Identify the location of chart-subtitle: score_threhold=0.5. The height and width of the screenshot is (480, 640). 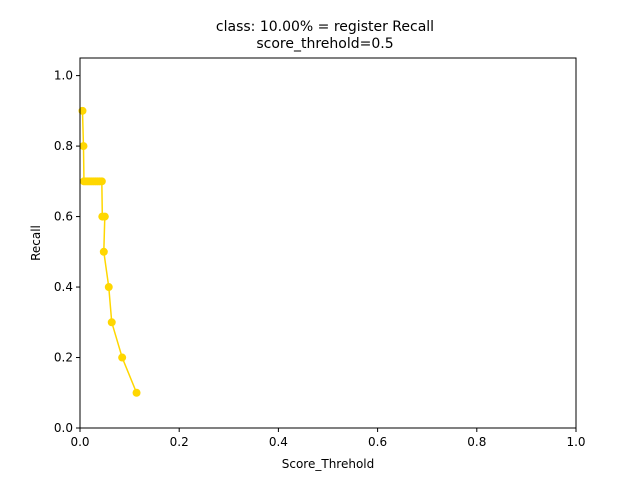
(324, 44).